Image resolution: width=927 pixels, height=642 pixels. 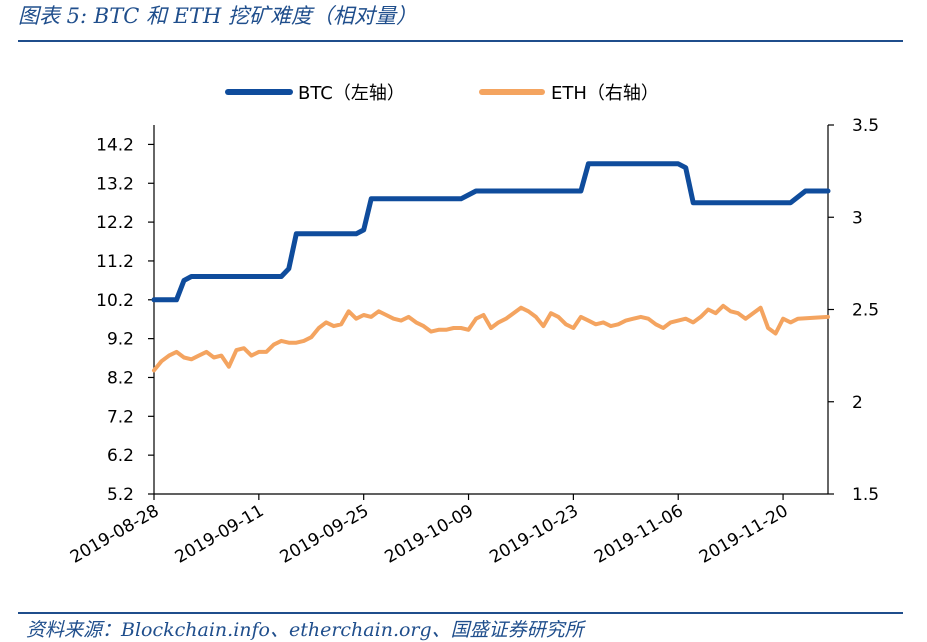 I want to click on y-left-tick-label: 14.2, so click(x=115, y=145).